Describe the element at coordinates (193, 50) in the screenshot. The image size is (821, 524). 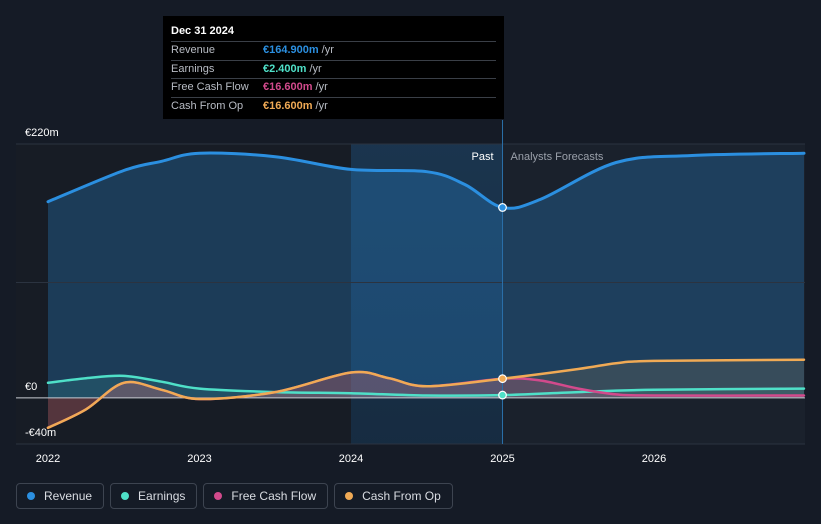
I see `tooltip-label: Revenue` at that location.